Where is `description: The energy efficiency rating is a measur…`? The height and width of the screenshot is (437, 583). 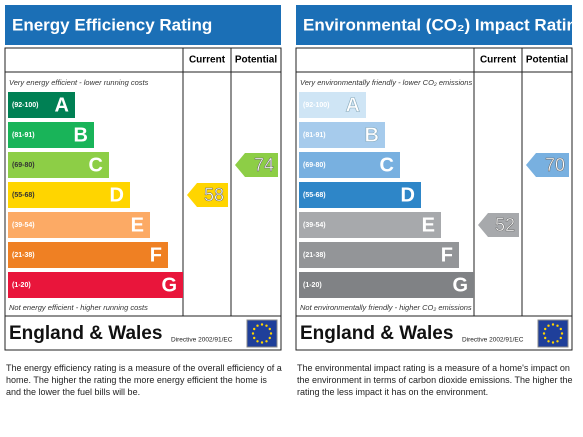 description: The energy efficiency rating is a measur… is located at coordinates (144, 380).